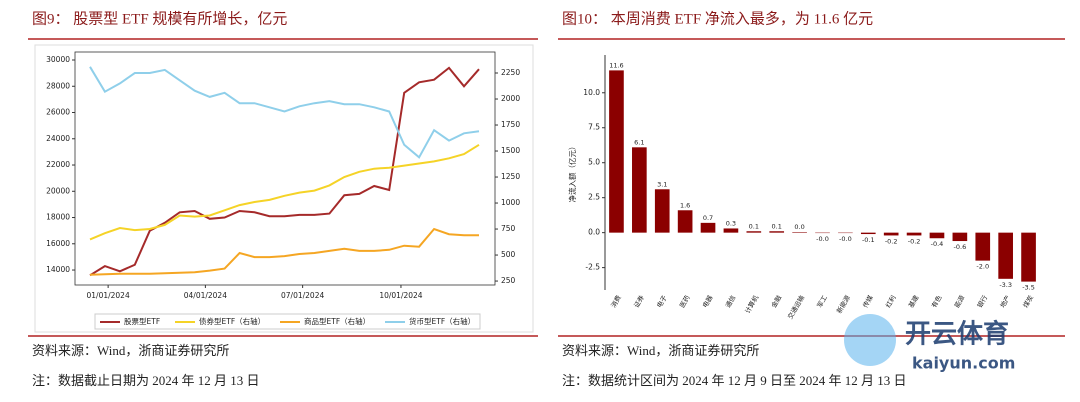  Describe the element at coordinates (1028, 301) in the screenshot. I see `x-tick-label: 煤炭` at that location.